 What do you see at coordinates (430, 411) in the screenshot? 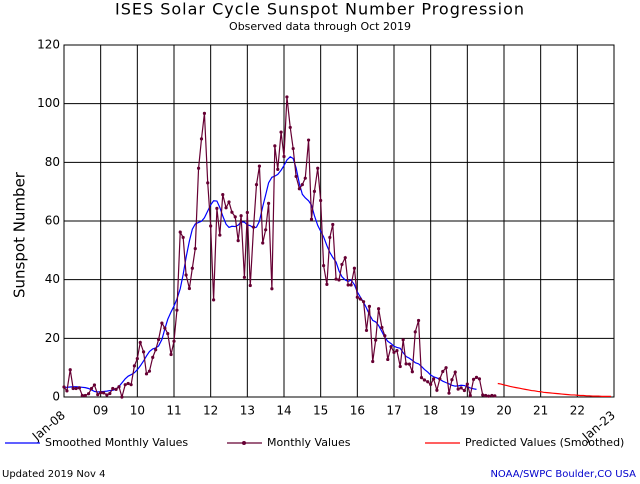
I see `x-tick-label: 18` at bounding box center [430, 411].